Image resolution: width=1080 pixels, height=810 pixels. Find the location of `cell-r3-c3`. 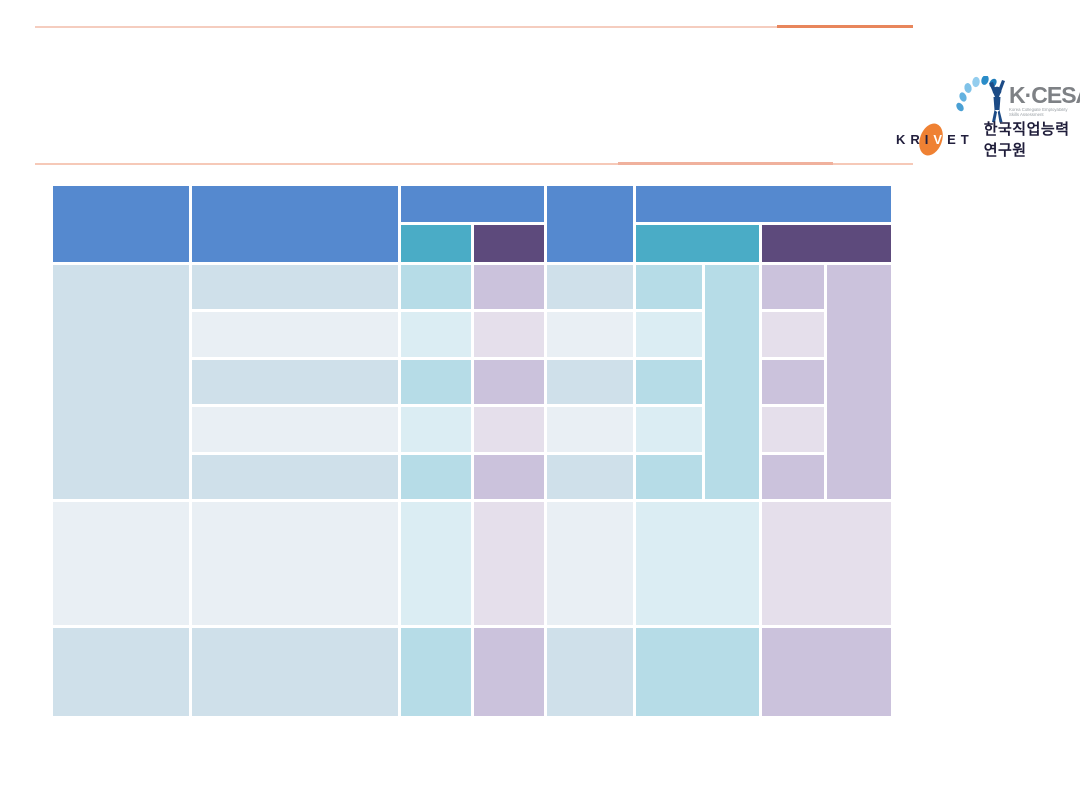

cell-r3-c3 is located at coordinates (436, 382).